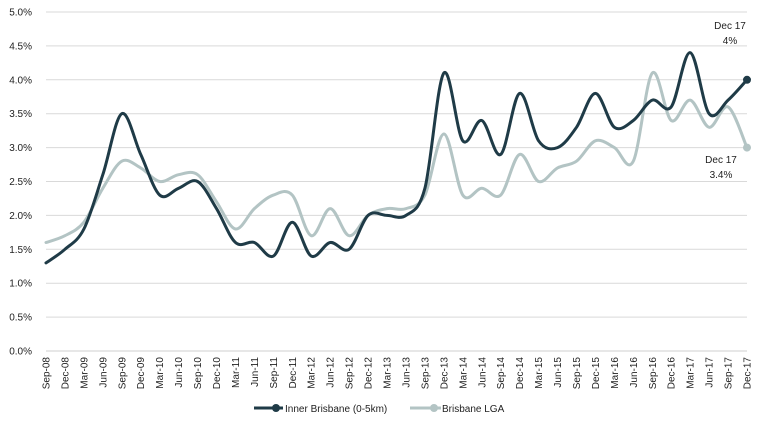  Describe the element at coordinates (84, 373) in the screenshot. I see `x-tick-label: Mar-09` at that location.